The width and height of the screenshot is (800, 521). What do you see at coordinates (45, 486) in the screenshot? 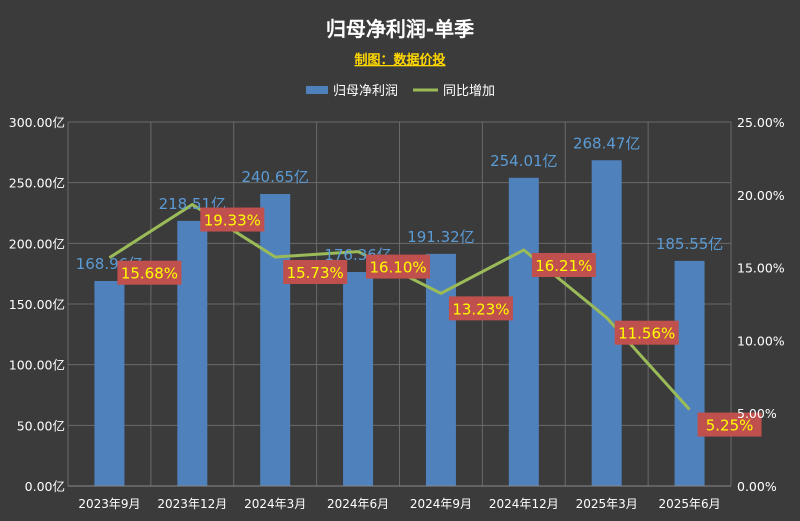
I see `y-left-tick-label: 0.00亿` at bounding box center [45, 486].